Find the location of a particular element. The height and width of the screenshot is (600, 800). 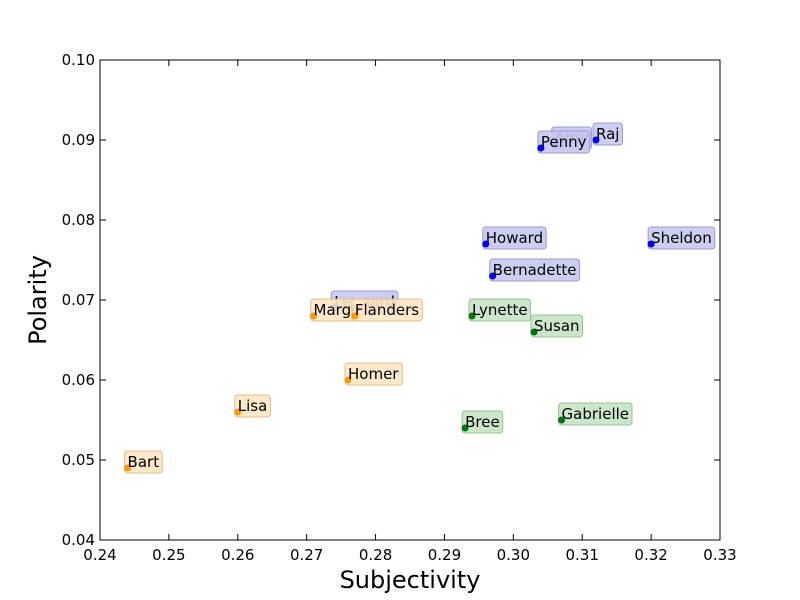

point-label: Lynette is located at coordinates (500, 310).